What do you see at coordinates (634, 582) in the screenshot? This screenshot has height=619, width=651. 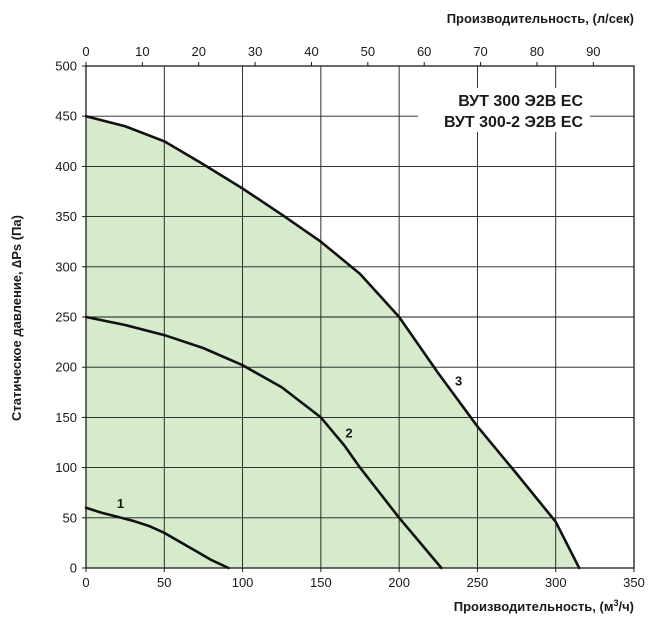 I see `x-tick-label: 350` at bounding box center [634, 582].